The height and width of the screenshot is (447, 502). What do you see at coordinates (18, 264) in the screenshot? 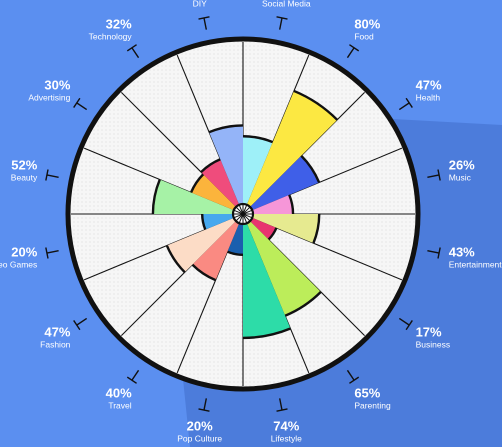
I see `category-label: Video Games` at bounding box center [18, 264].